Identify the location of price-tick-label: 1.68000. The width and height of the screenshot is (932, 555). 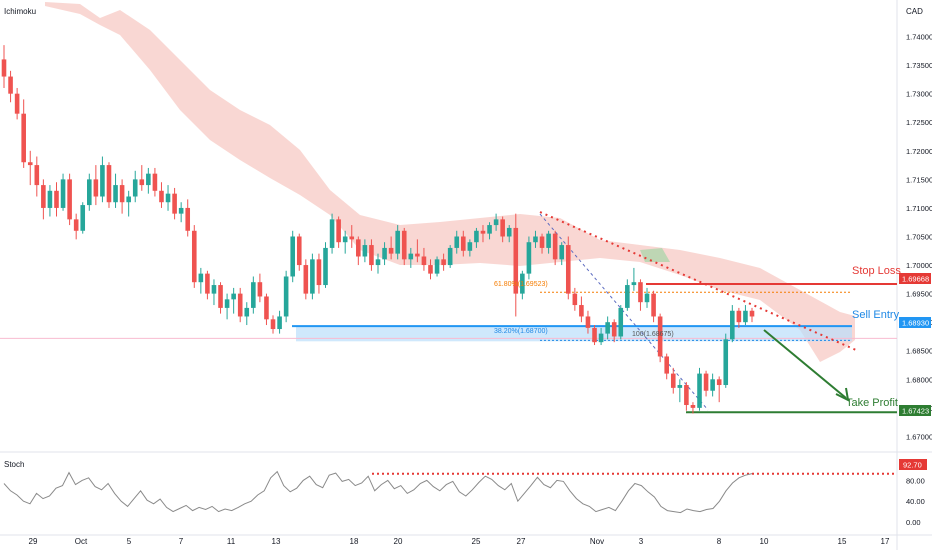
(919, 379).